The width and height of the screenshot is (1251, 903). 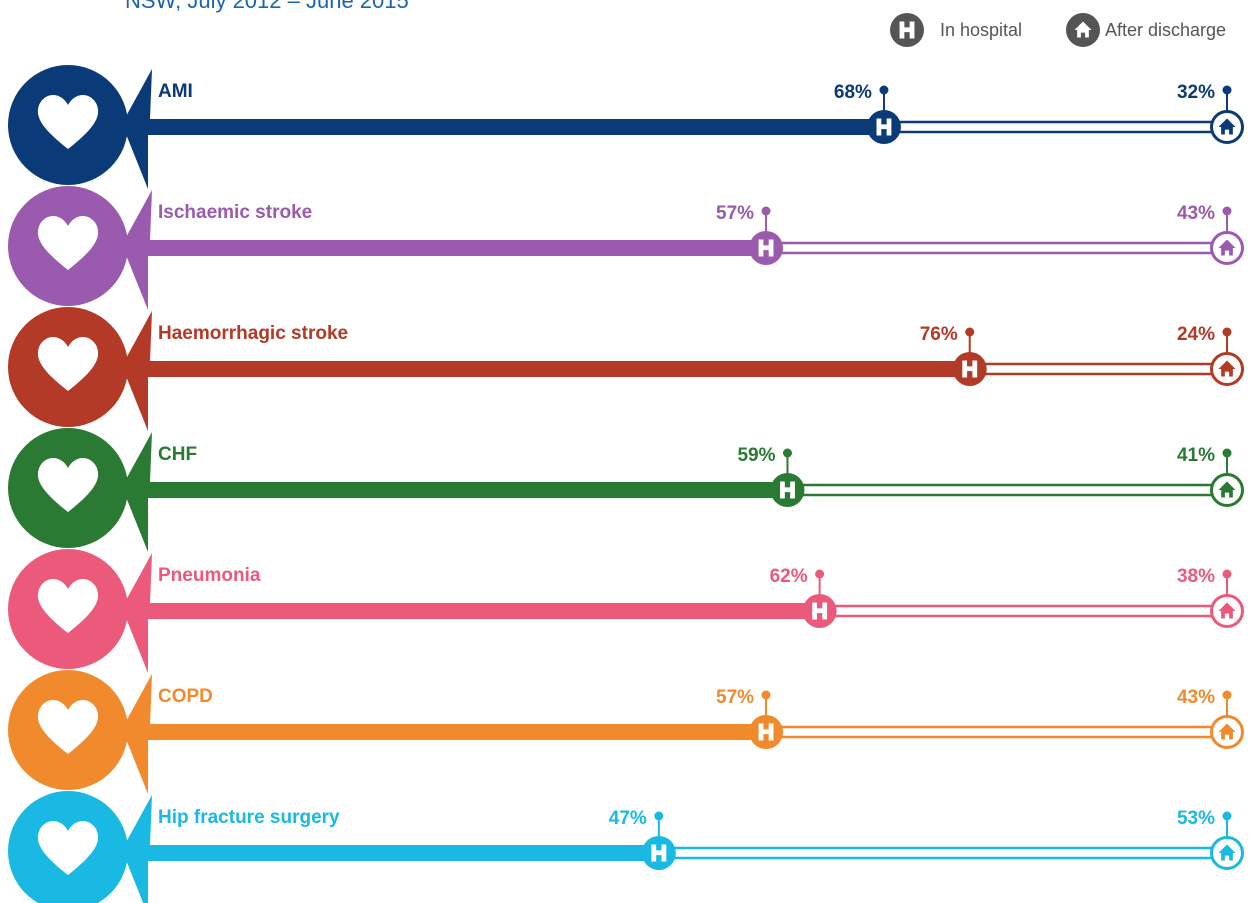 I want to click on category-label: Ischaemic stroke, so click(x=235, y=212).